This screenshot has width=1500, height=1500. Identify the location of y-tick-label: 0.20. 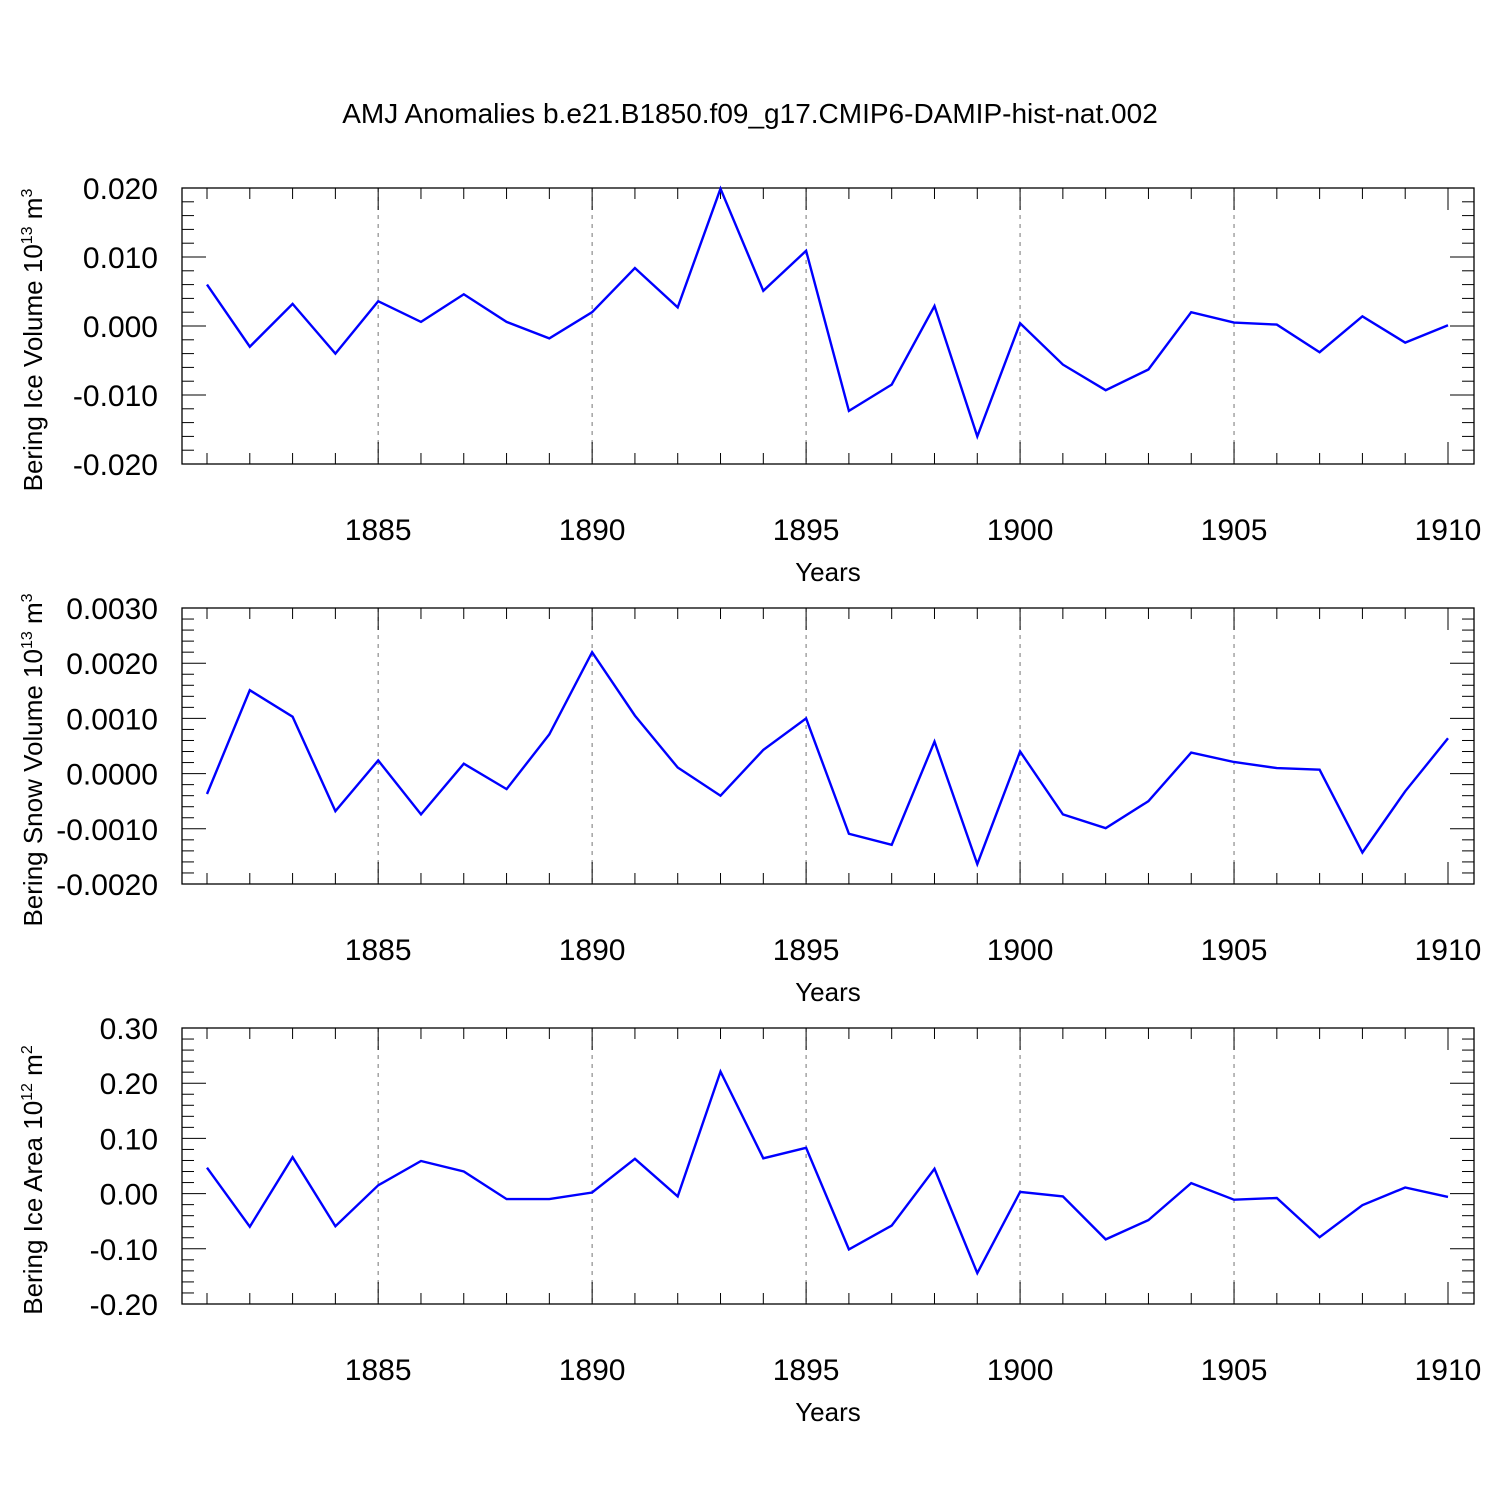
(129, 1084).